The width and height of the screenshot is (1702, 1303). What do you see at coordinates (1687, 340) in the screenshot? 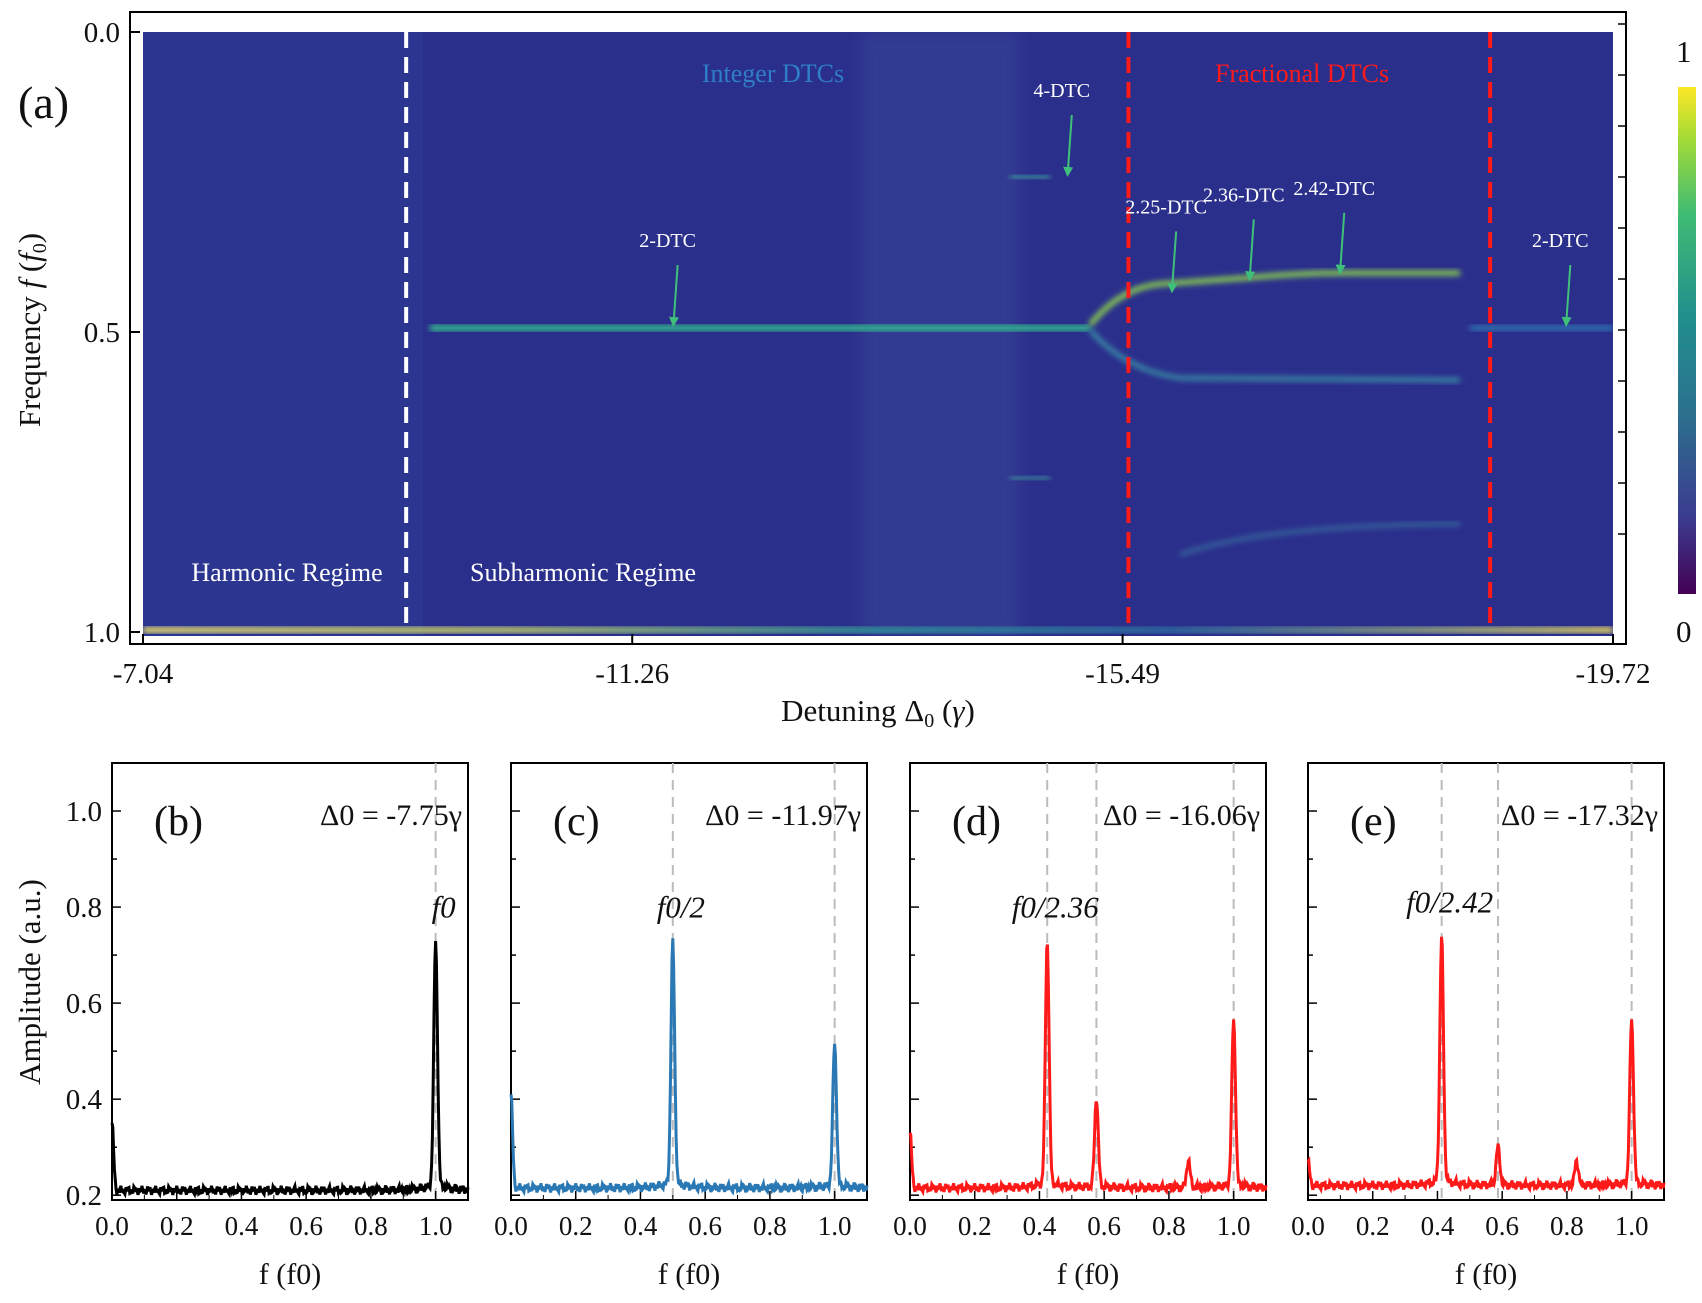
I see `colorbar` at bounding box center [1687, 340].